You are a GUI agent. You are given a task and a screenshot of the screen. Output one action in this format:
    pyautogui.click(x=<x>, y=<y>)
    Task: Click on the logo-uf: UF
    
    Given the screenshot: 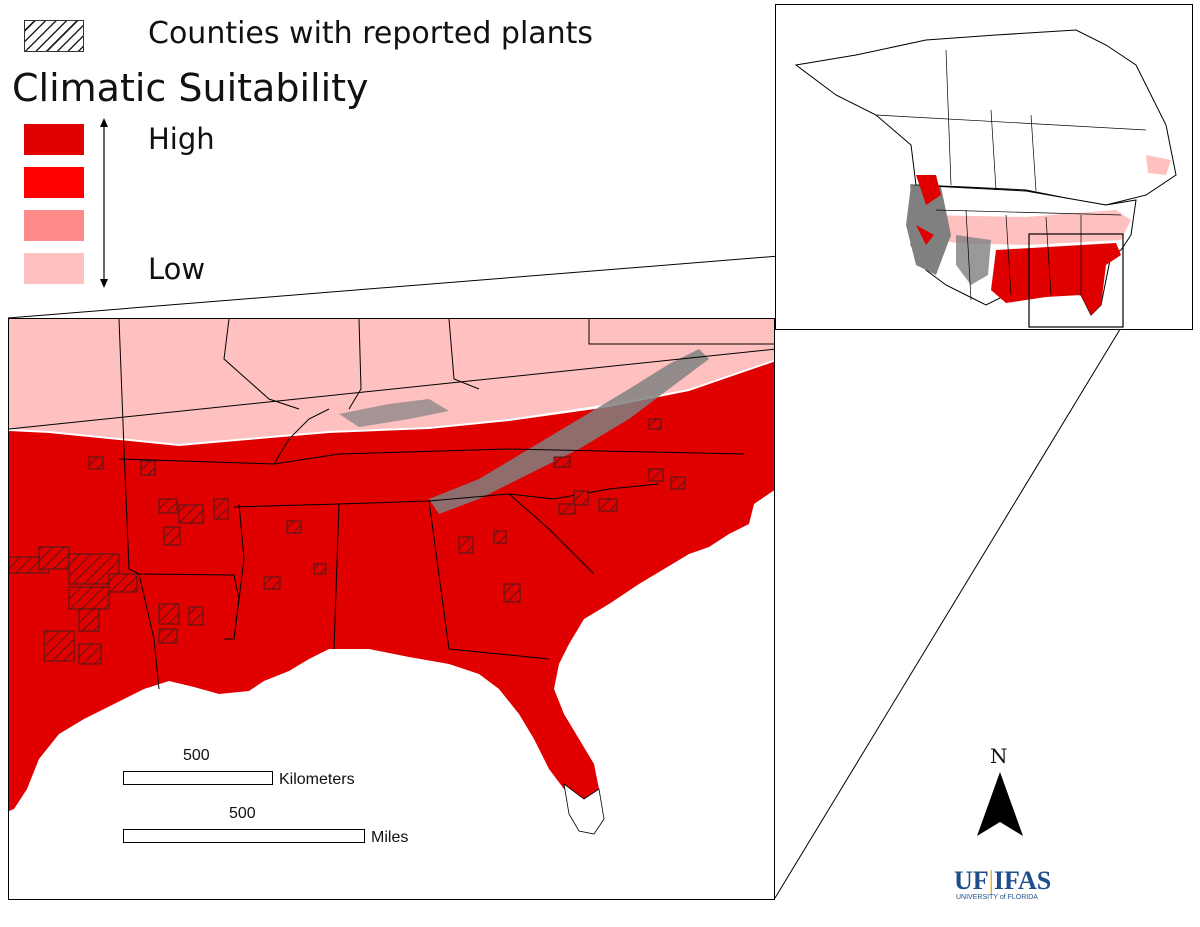 What is the action you would take?
    pyautogui.click(x=971, y=880)
    